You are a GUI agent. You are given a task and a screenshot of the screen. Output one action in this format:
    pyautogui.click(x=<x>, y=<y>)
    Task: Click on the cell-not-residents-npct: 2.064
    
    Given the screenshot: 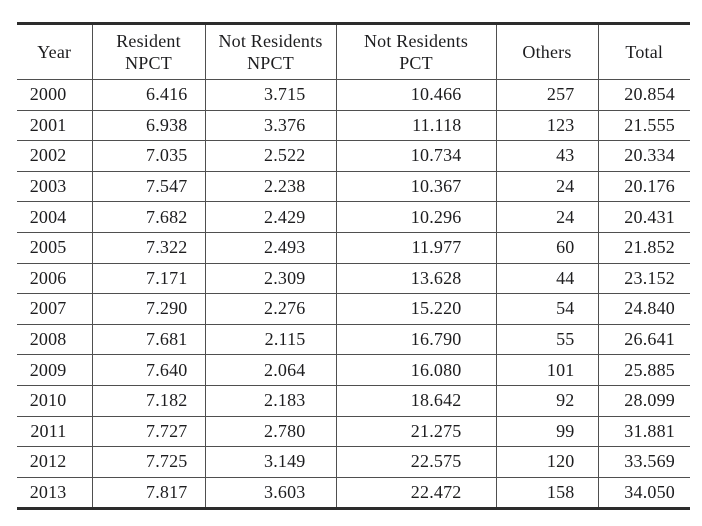 What is the action you would take?
    pyautogui.click(x=270, y=370)
    